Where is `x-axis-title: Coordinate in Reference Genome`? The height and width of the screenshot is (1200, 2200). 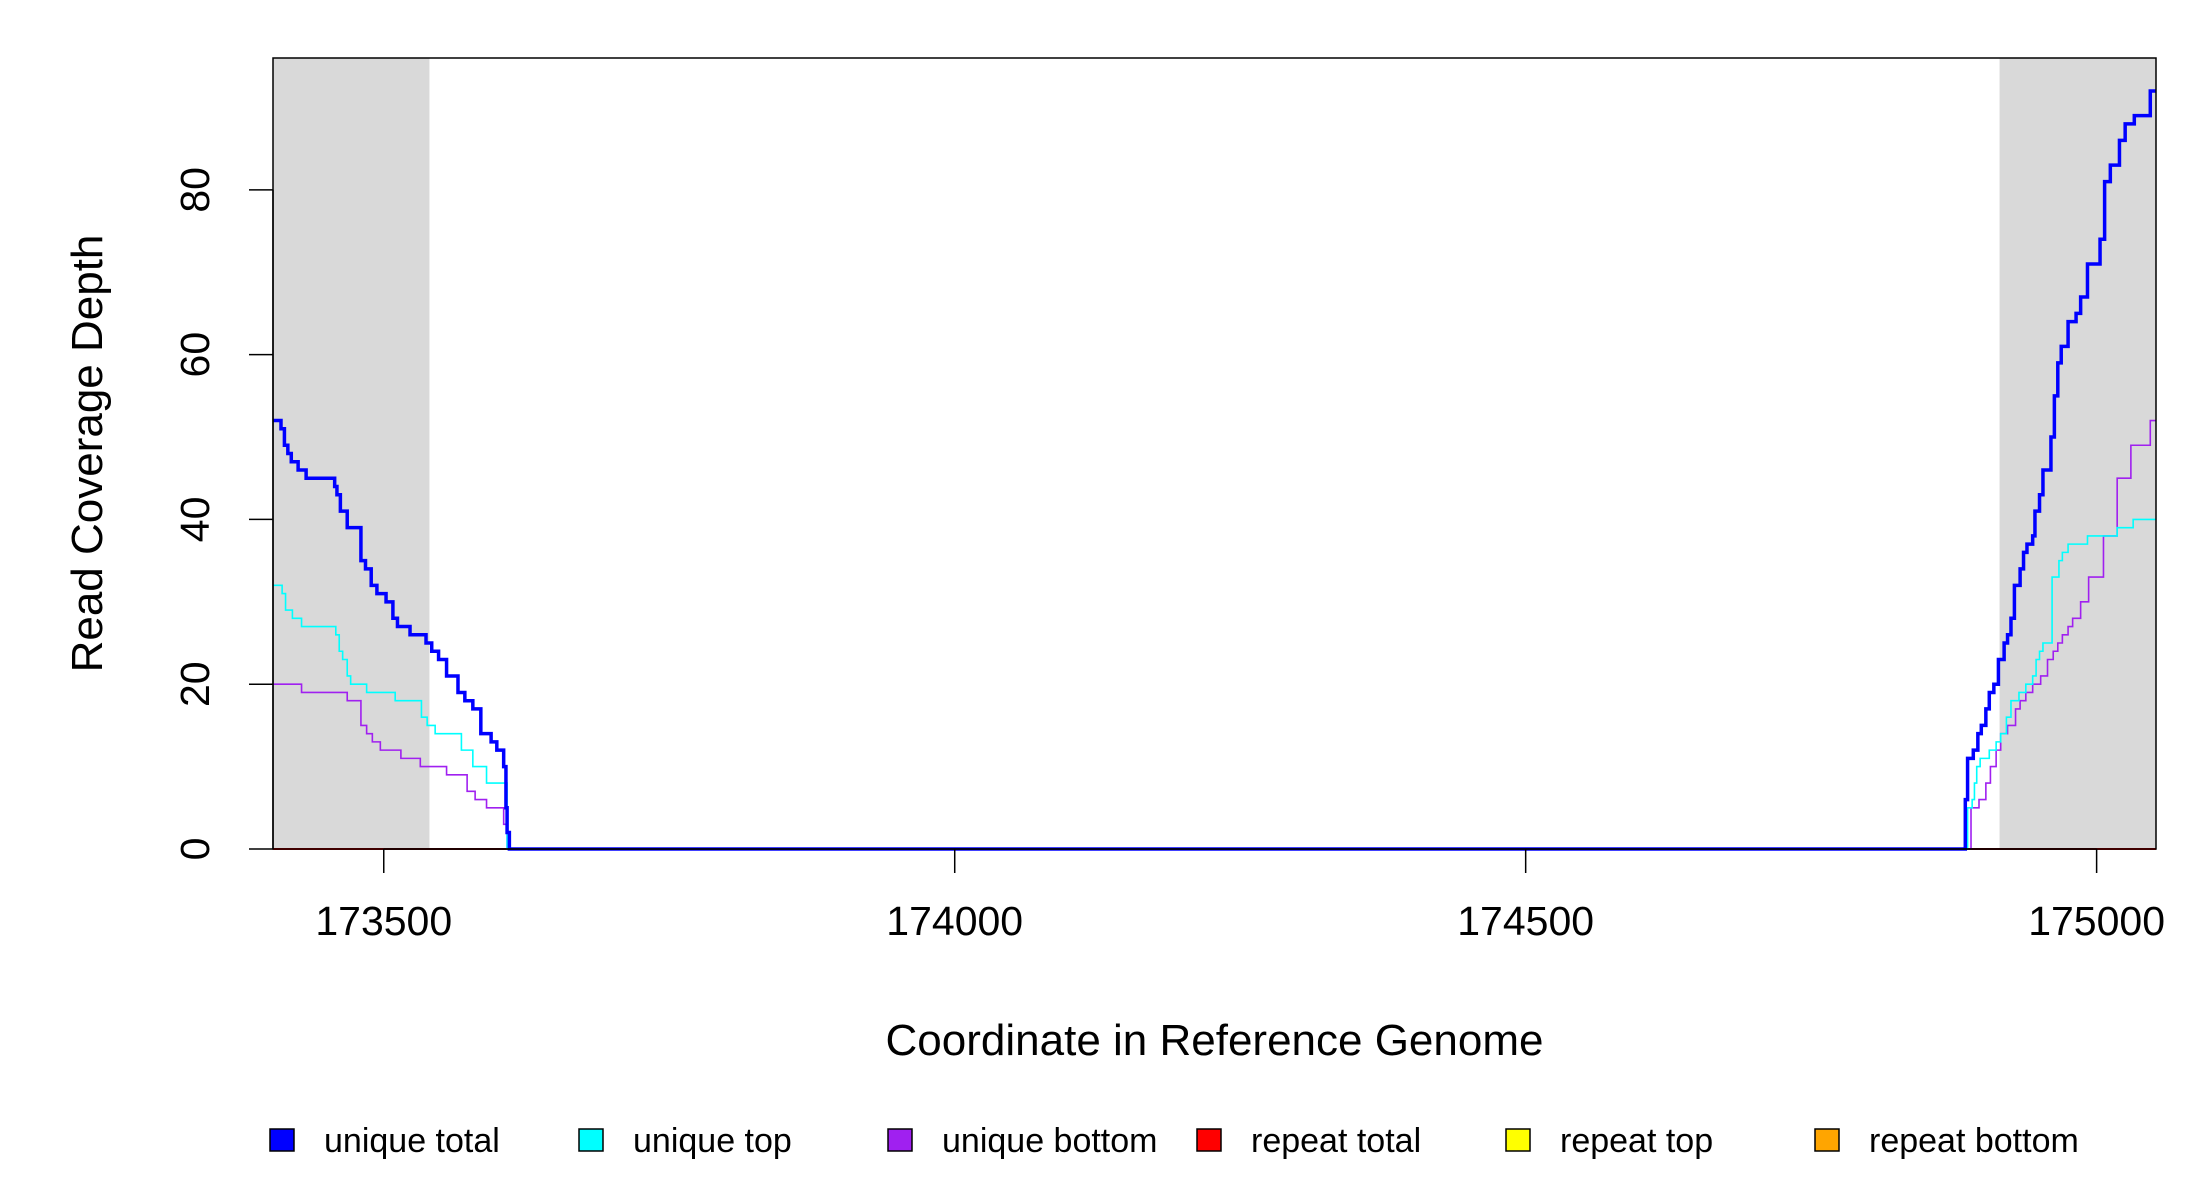
x-axis-title: Coordinate in Reference Genome is located at coordinates (1215, 1040).